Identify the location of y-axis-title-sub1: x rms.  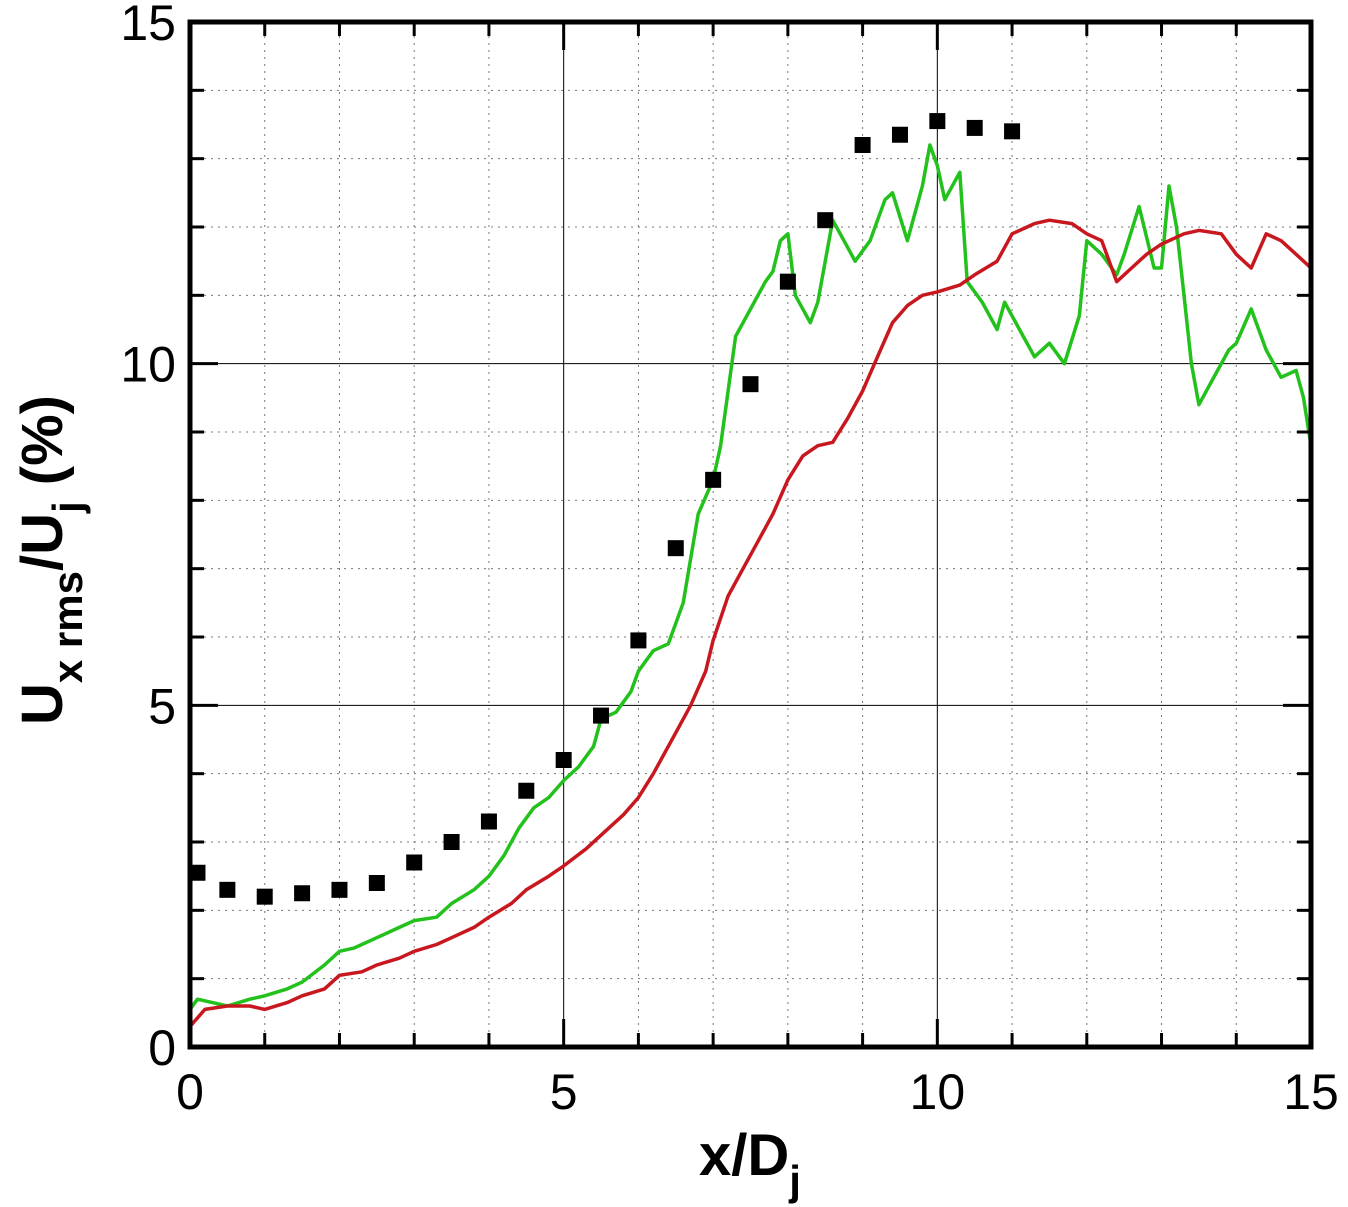
(67, 627).